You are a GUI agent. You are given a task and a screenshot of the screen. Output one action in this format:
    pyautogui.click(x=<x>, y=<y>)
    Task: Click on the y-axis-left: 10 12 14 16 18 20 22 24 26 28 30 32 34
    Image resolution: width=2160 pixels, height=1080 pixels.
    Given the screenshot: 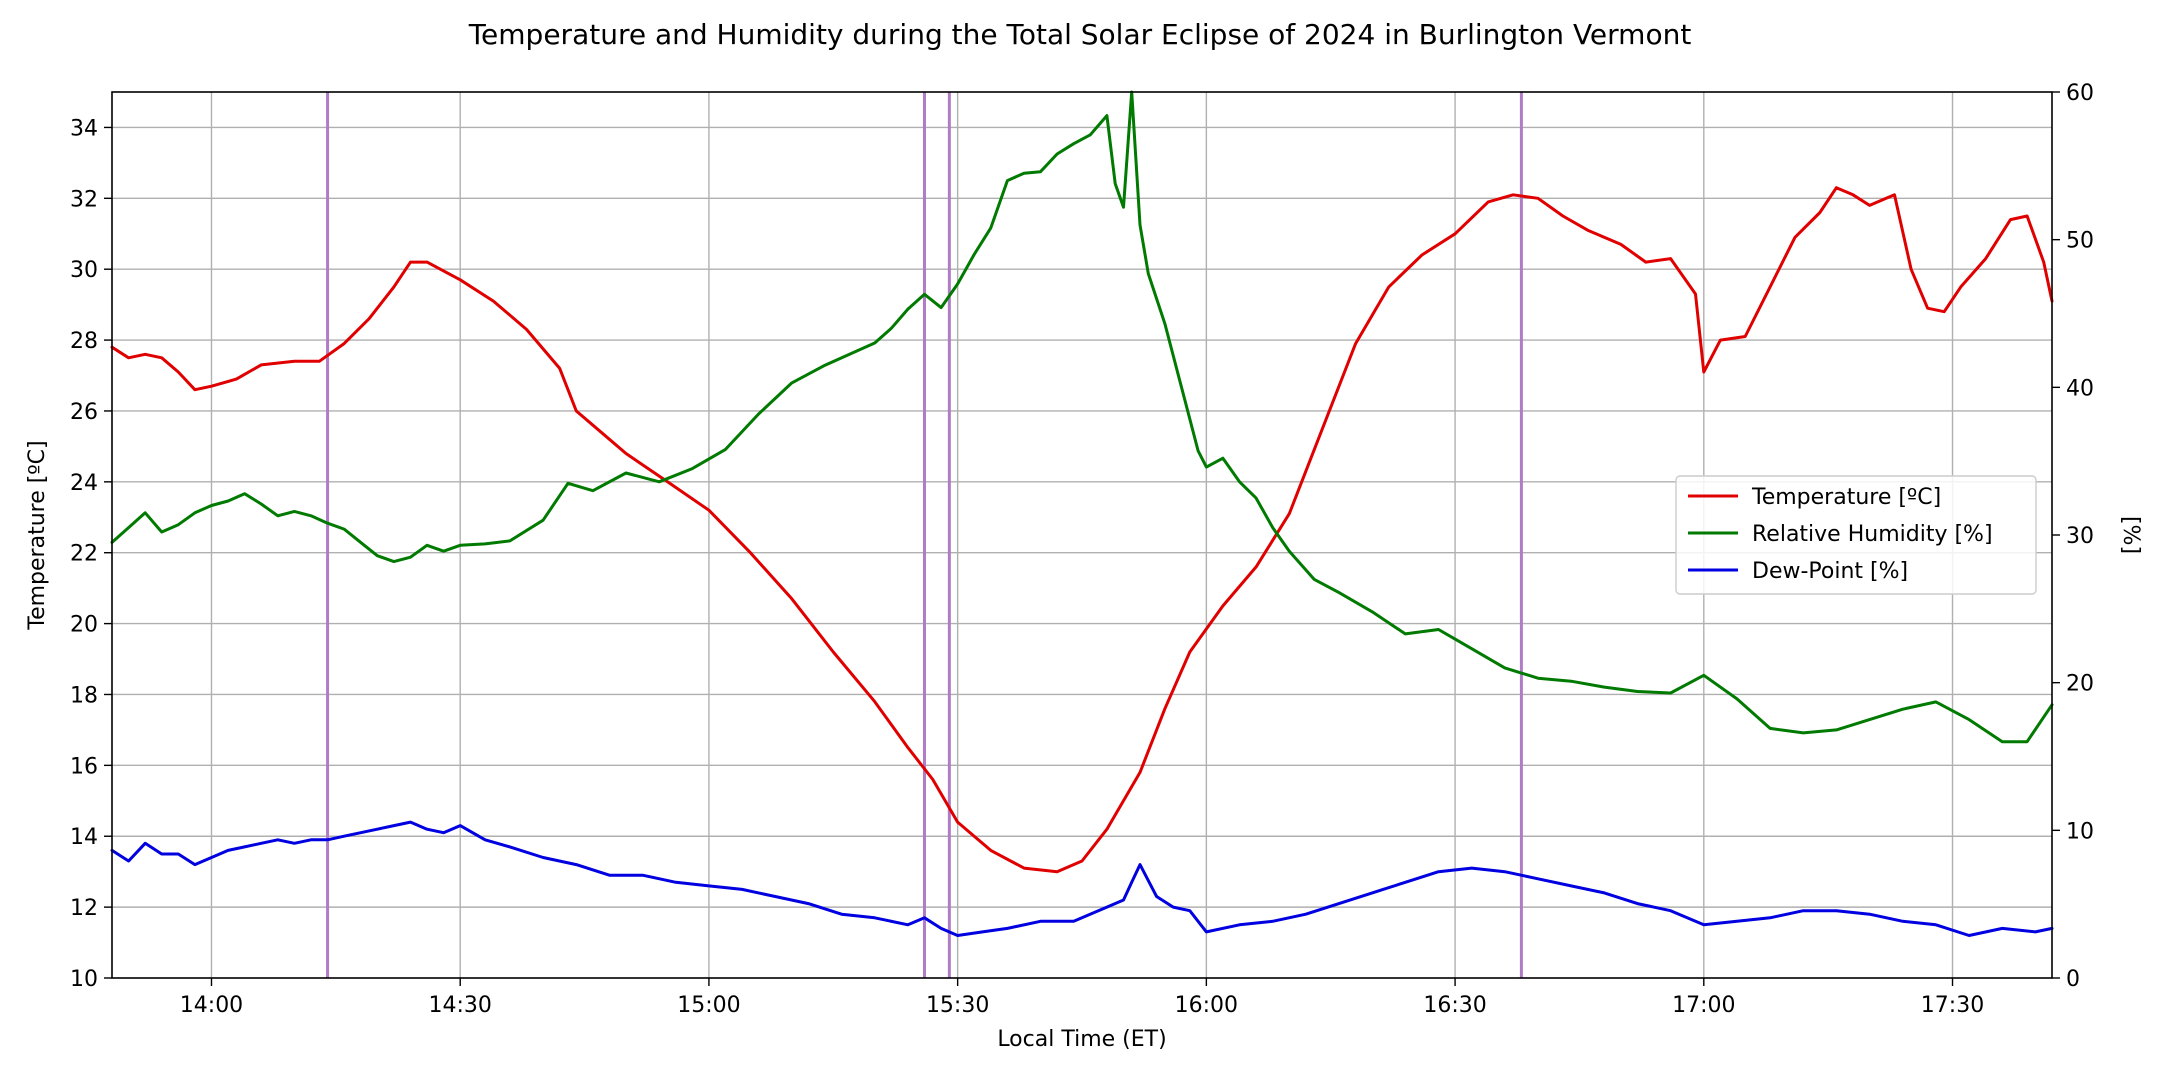 What is the action you would take?
    pyautogui.click(x=91, y=554)
    